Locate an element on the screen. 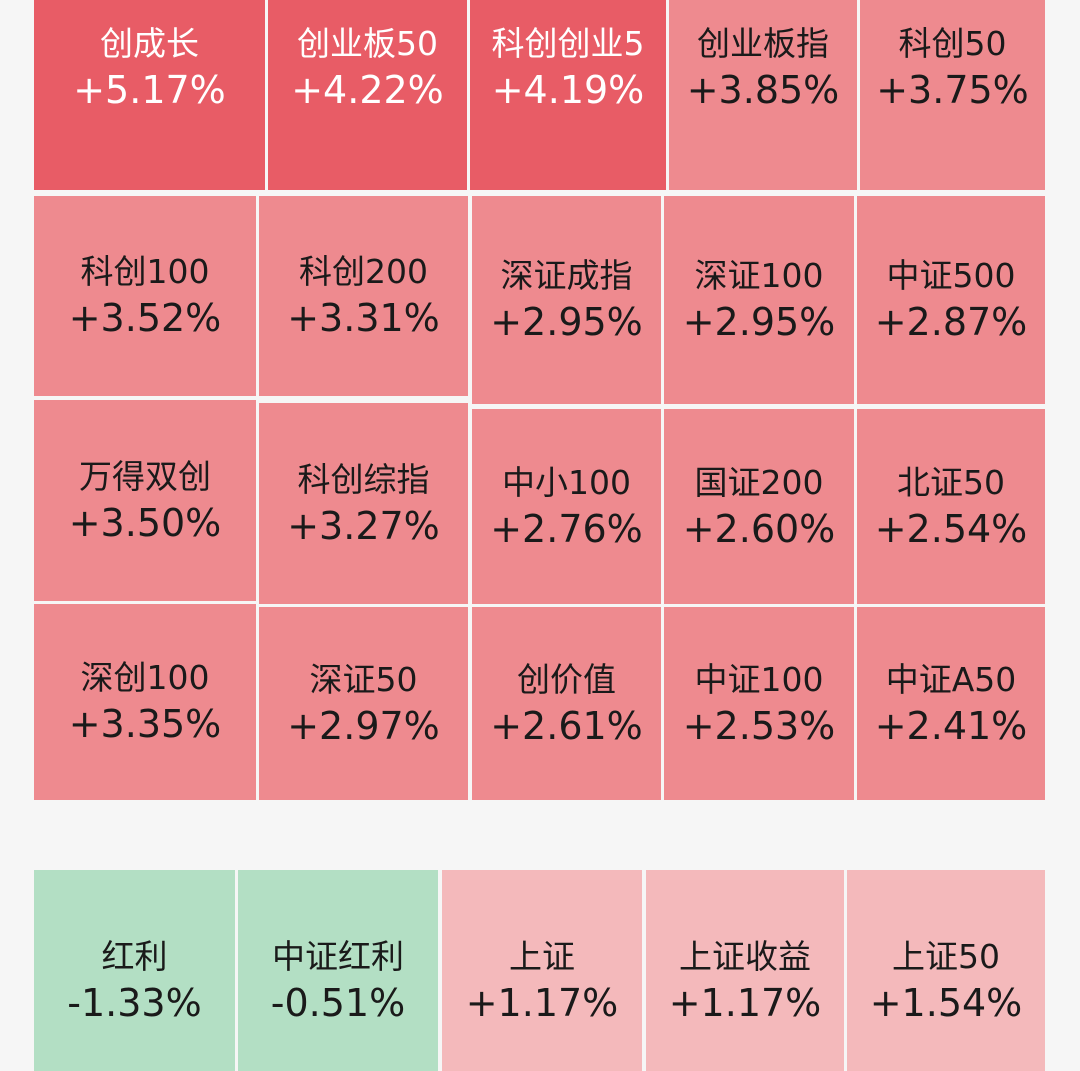 Image resolution: width=1080 pixels, height=1071 pixels. index-tile: 创业板50 +4.22% is located at coordinates (367, 95).